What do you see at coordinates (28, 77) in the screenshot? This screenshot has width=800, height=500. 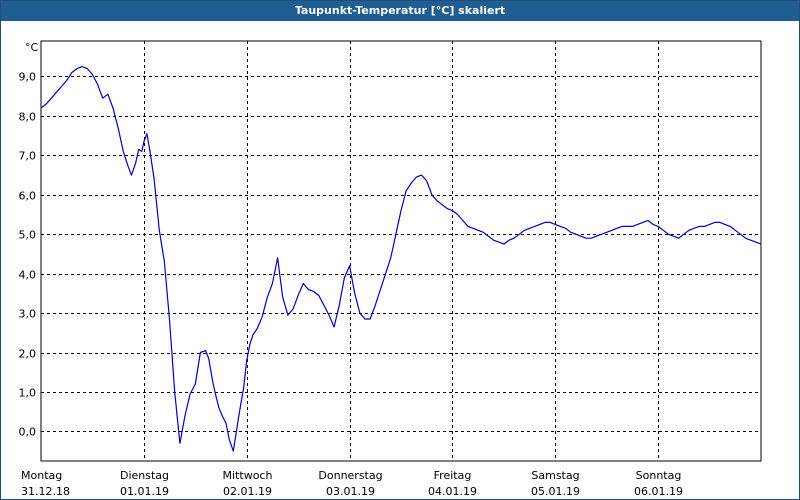 I see `y-tick-label: 9,0` at bounding box center [28, 77].